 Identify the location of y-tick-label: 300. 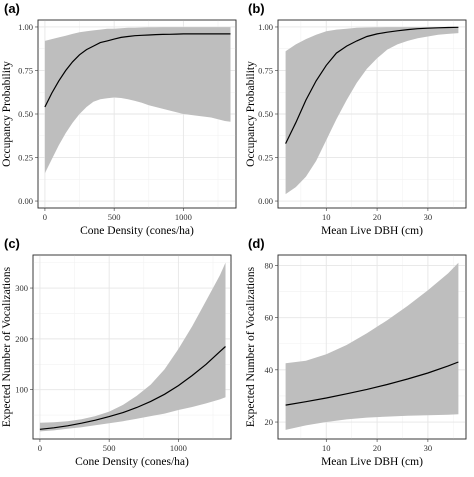
(21, 288).